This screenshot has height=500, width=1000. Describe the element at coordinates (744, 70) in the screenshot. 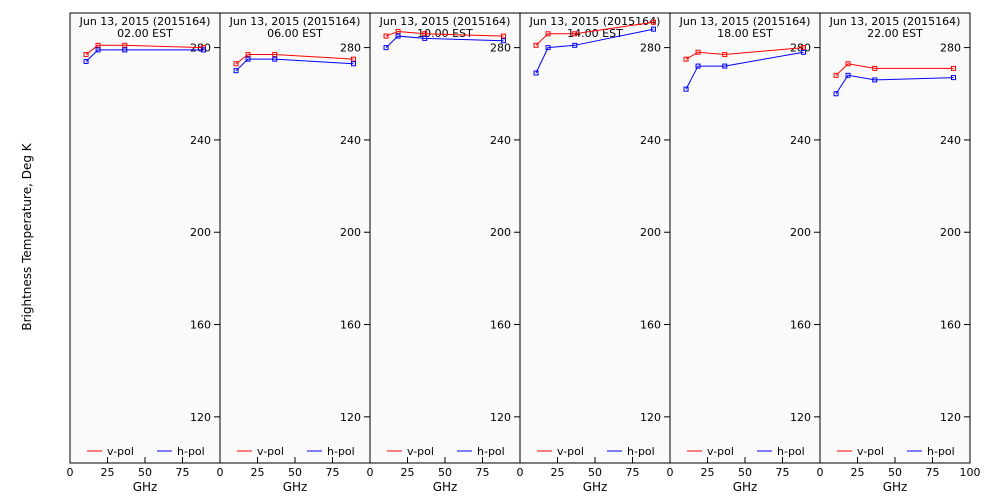

I see `series-line-h-pol` at that location.